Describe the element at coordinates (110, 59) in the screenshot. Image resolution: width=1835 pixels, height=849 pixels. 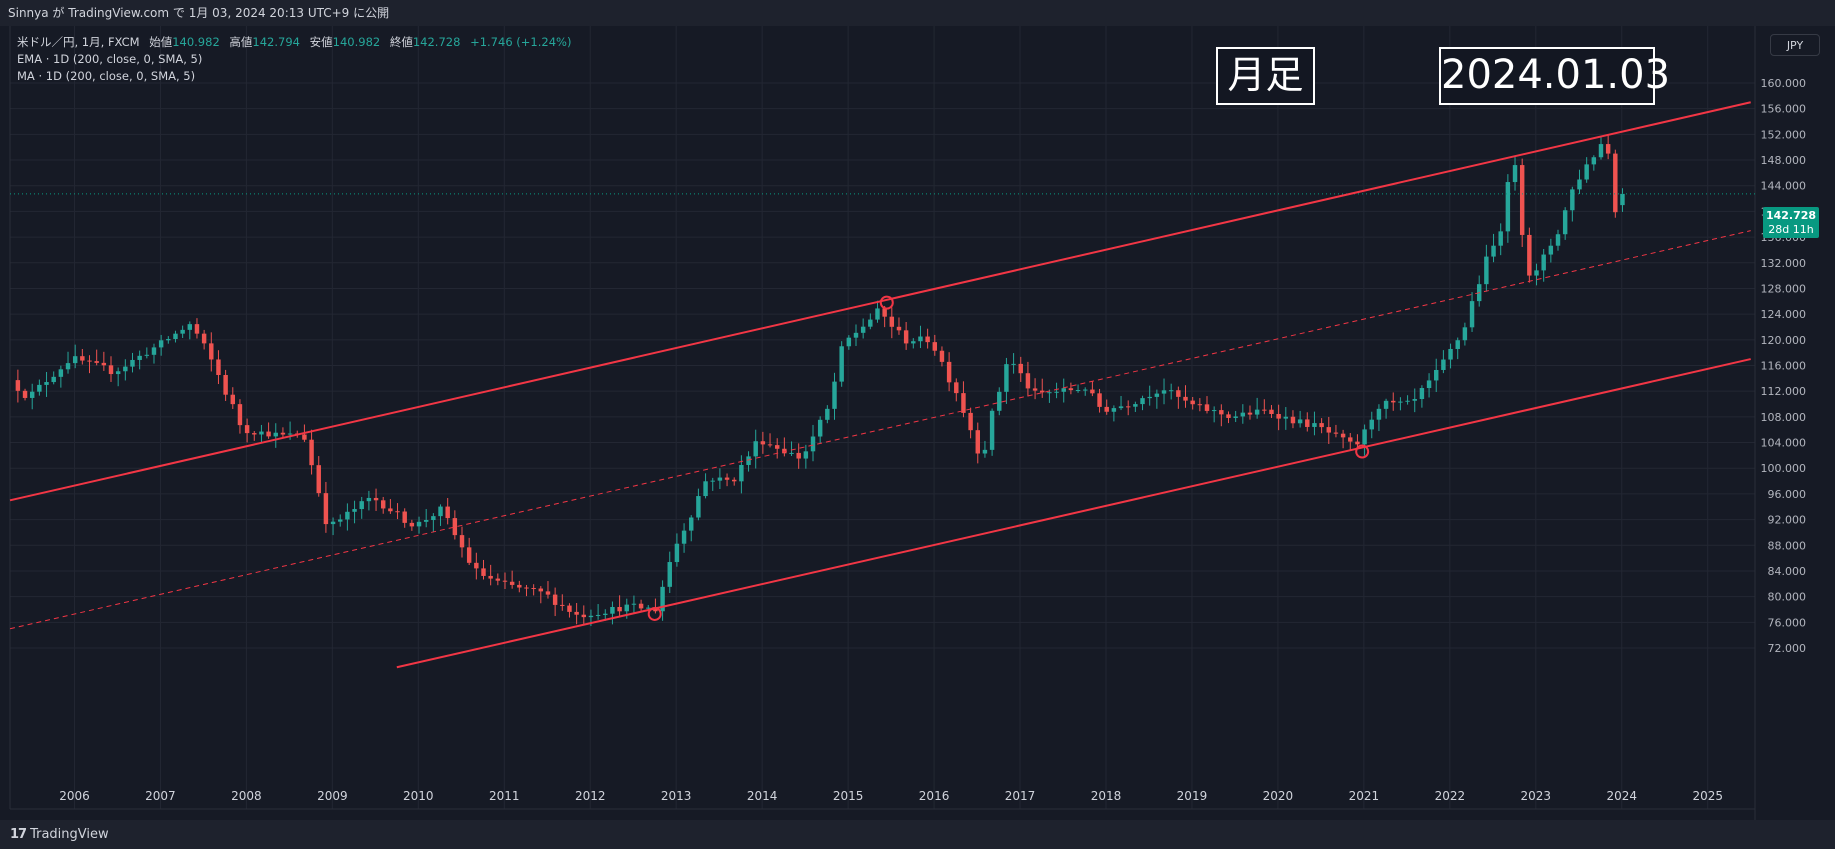
I see `ema-indicator-label: EMA · 1D (200, close, 0, SMA, 5)` at that location.